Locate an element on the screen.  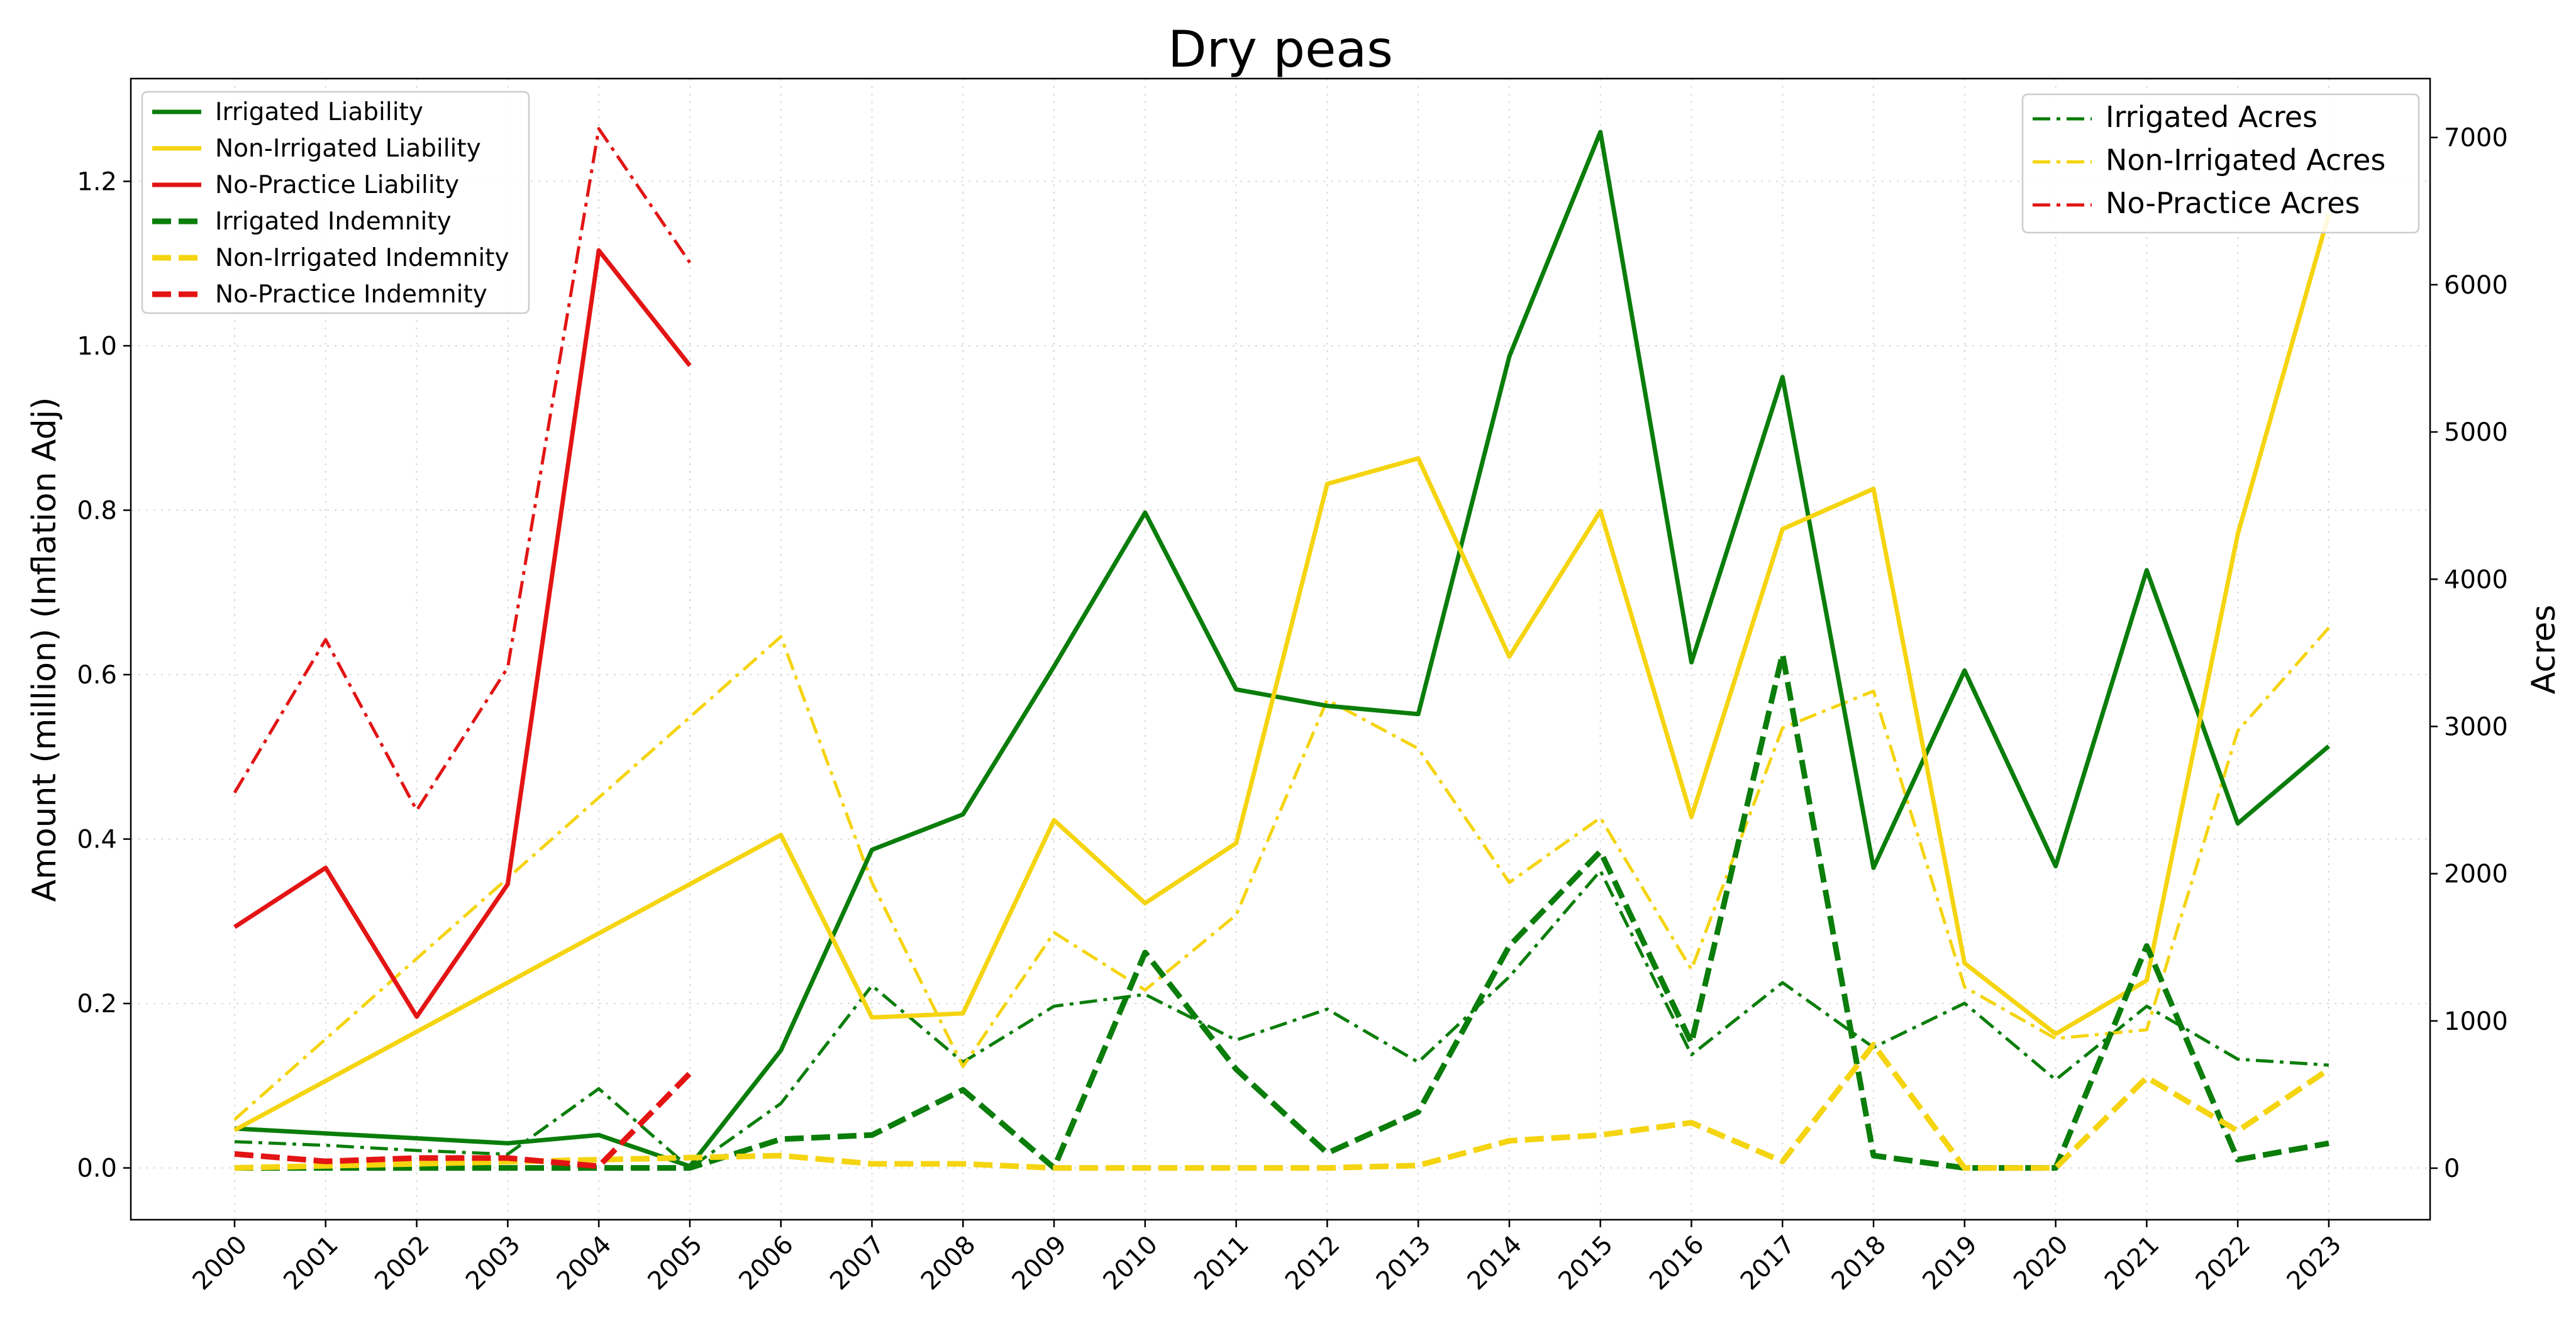
legend-label-no-practice-acres: No-Practice Acres is located at coordinates (2233, 203).